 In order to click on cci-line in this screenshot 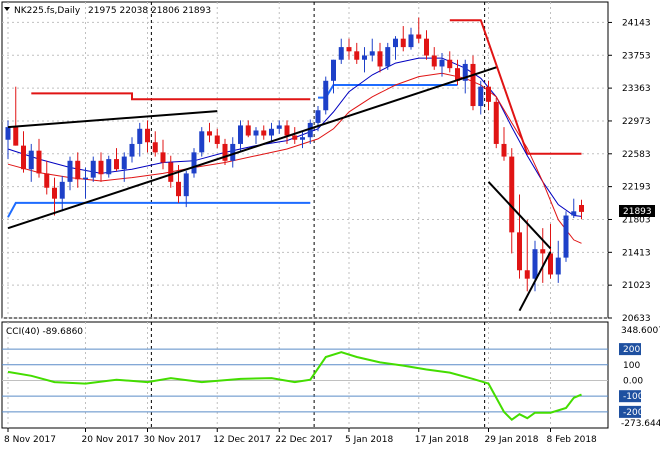, I will do `click(294, 386)`.